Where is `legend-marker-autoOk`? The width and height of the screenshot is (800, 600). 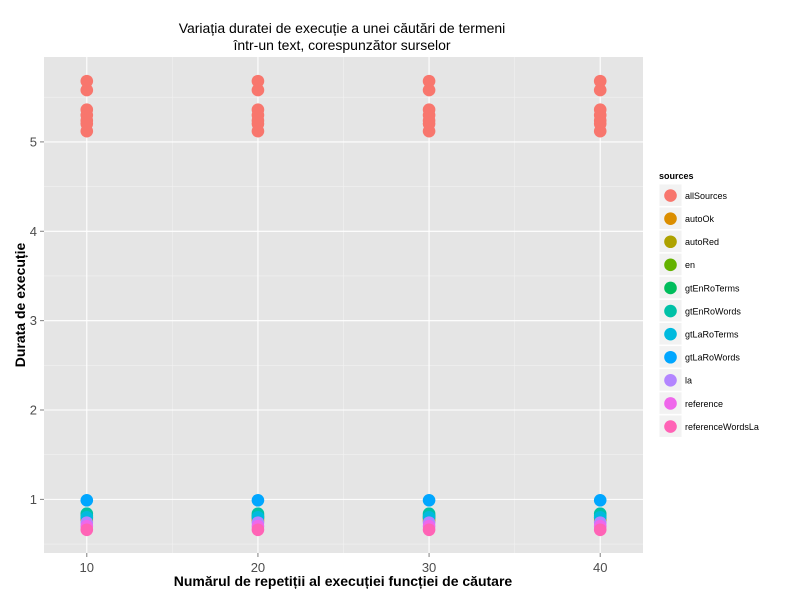 legend-marker-autoOk is located at coordinates (670, 218).